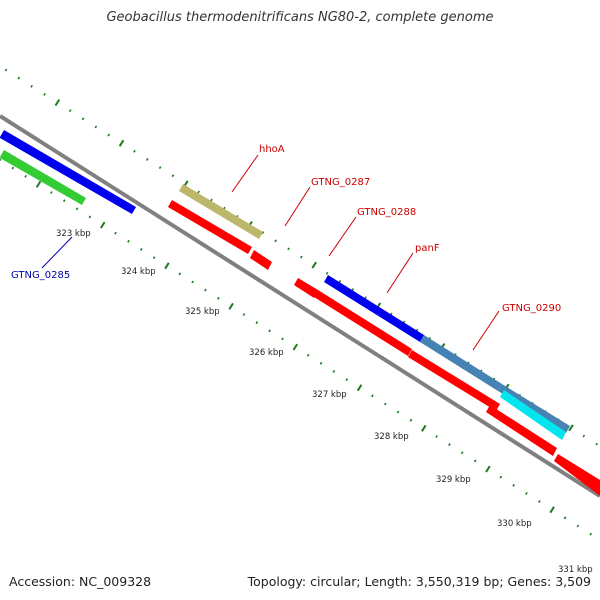 The height and width of the screenshot is (600, 600). Describe the element at coordinates (514, 524) in the screenshot. I see `tick-label: 330 kbp` at that location.